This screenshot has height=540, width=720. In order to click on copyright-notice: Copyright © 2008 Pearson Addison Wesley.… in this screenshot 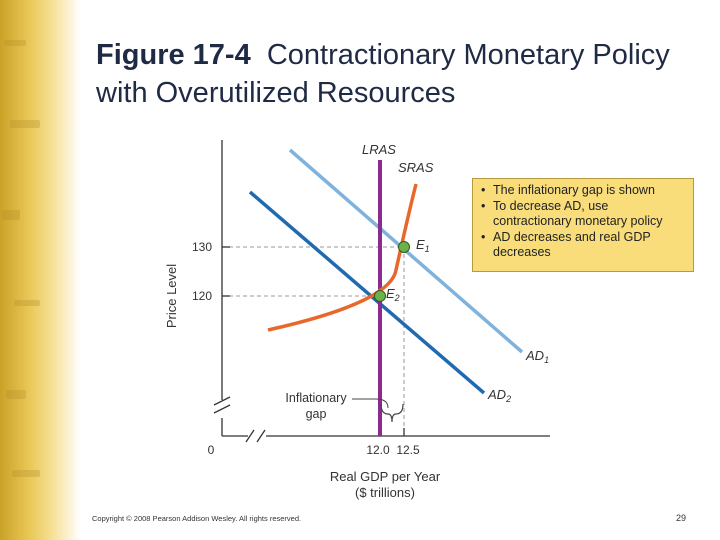, I will do `click(197, 518)`.